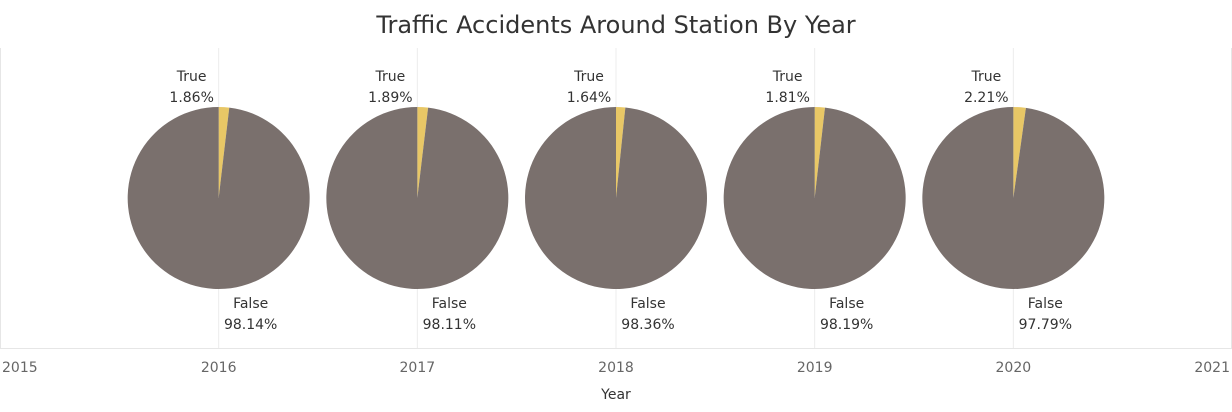 The height and width of the screenshot is (412, 1232). I want to click on slice-value-false: 98.19%, so click(846, 325).